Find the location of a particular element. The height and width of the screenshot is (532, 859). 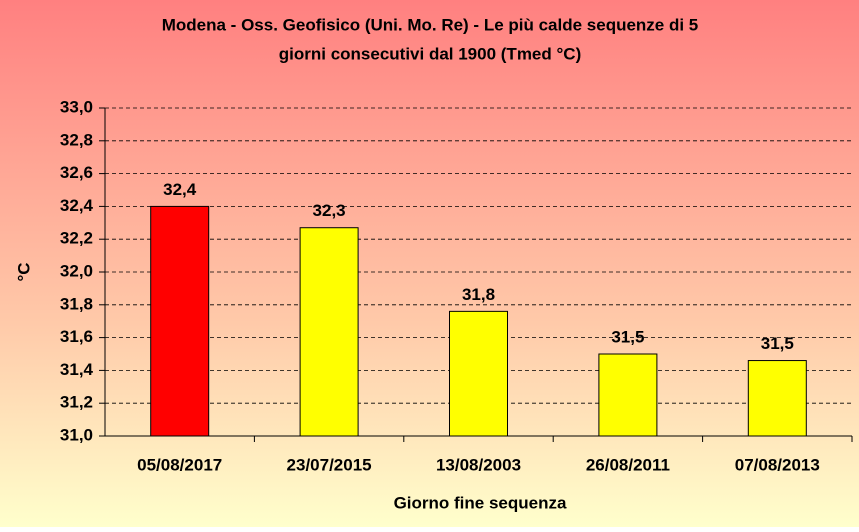

x-axis-label: Giorno fine sequenza is located at coordinates (480, 502).